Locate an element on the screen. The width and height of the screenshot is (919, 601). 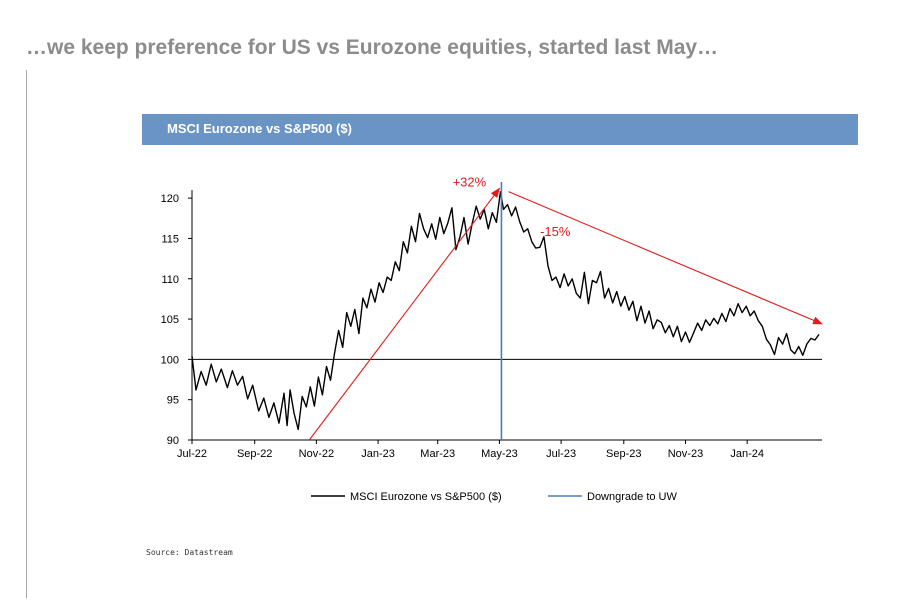
x-tick-label: Jan-24 is located at coordinates (747, 454).